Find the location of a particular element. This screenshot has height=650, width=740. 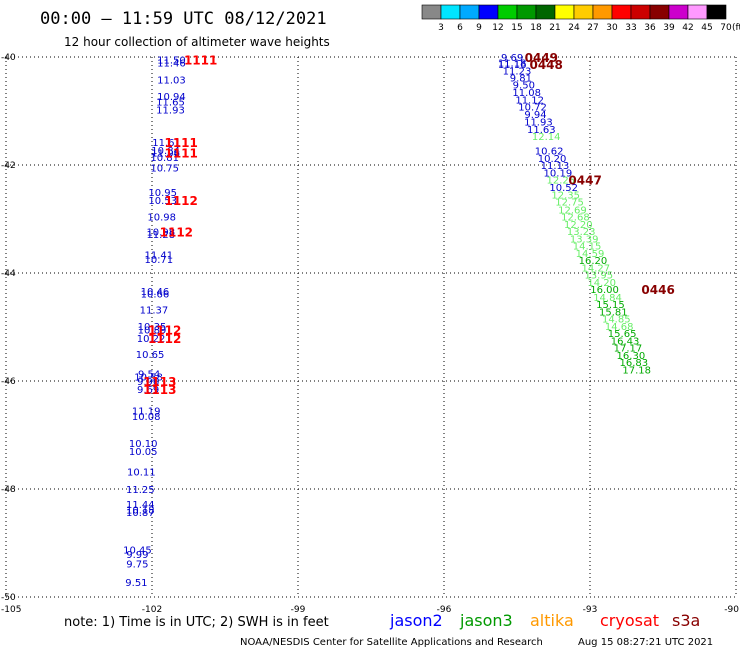

jason3-swh-label: 14.59 is located at coordinates (590, 254).